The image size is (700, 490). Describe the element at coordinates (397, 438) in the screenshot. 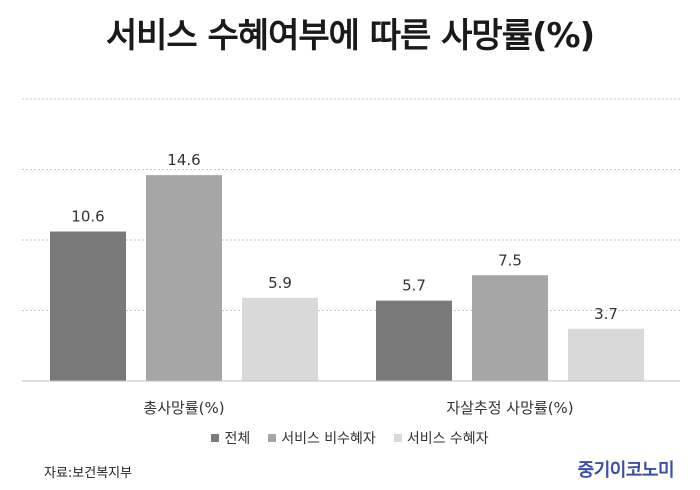

I see `legend-swatch-recipient` at that location.